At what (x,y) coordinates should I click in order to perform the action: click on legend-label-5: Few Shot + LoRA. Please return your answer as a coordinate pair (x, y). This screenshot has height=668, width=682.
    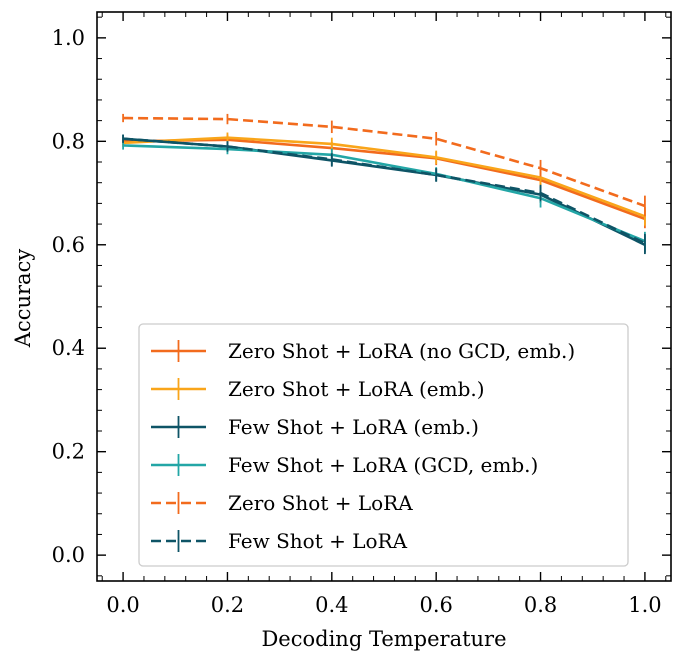
    Looking at the image, I should click on (318, 541).